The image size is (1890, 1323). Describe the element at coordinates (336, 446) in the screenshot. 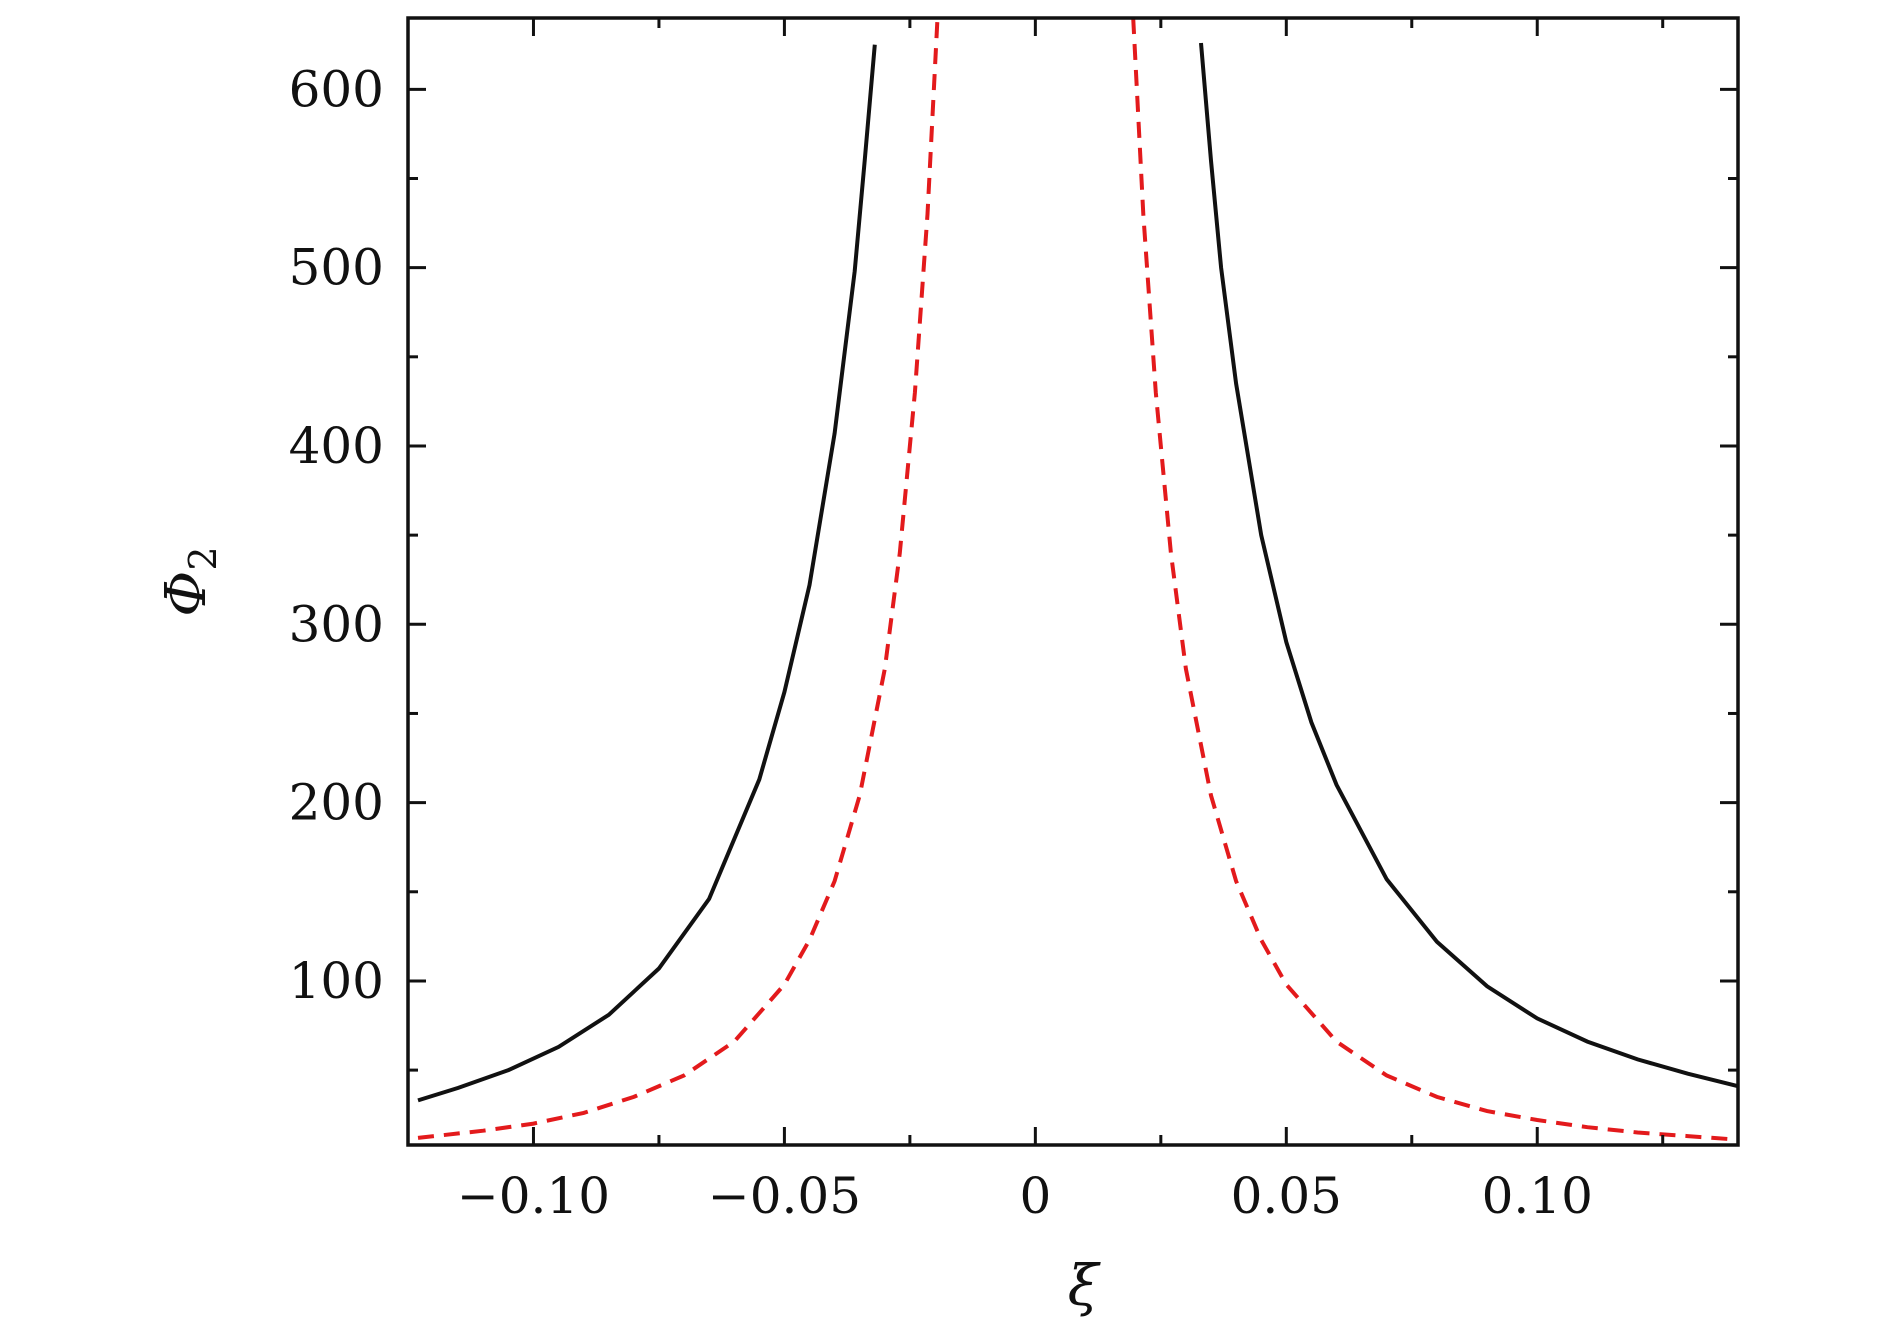

I see `y-tick-label: 400` at that location.